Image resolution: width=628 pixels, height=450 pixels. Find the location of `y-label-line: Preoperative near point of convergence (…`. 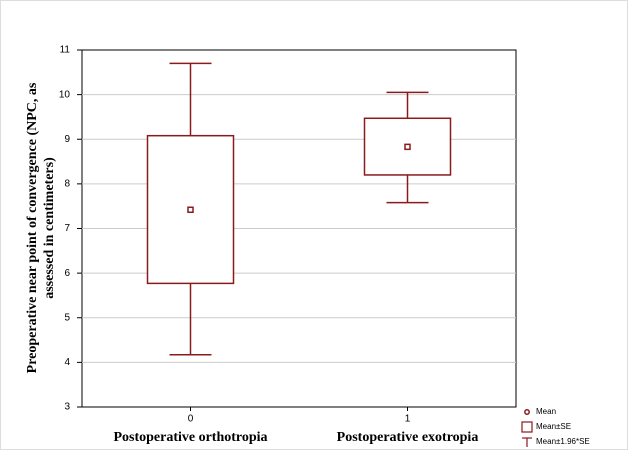

y-label-line: Preoperative near point of convergence (… is located at coordinates (32, 227).